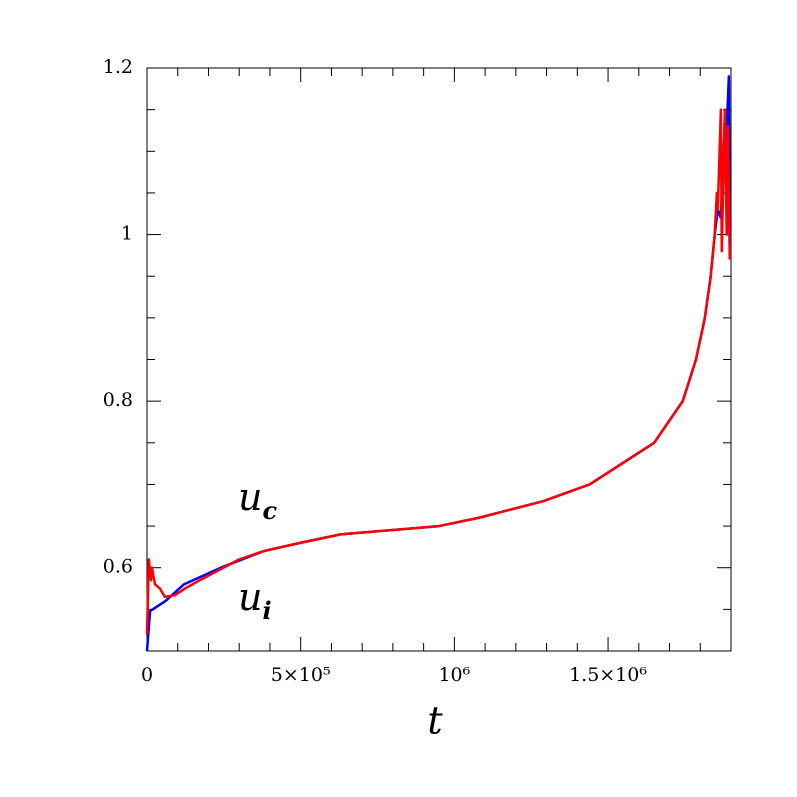 This screenshot has width=797, height=797. I want to click on x-tick-label: 0, so click(147, 675).